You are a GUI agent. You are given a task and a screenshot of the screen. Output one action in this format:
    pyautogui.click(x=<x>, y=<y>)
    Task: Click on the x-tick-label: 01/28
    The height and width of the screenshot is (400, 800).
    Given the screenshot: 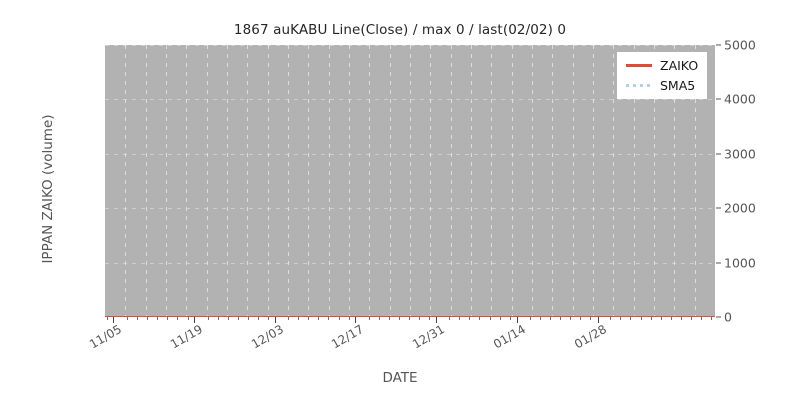 What is the action you would take?
    pyautogui.click(x=590, y=337)
    